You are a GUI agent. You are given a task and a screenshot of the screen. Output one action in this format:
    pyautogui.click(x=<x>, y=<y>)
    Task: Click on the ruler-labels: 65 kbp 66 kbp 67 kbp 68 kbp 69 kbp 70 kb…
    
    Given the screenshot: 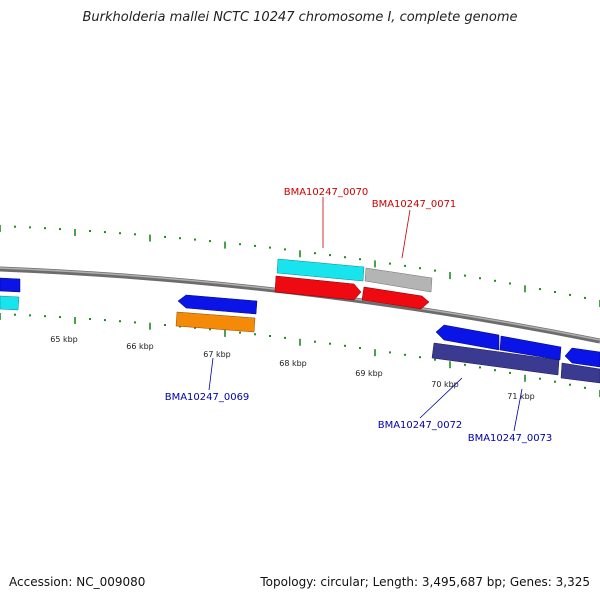 What is the action you would take?
    pyautogui.click(x=292, y=368)
    